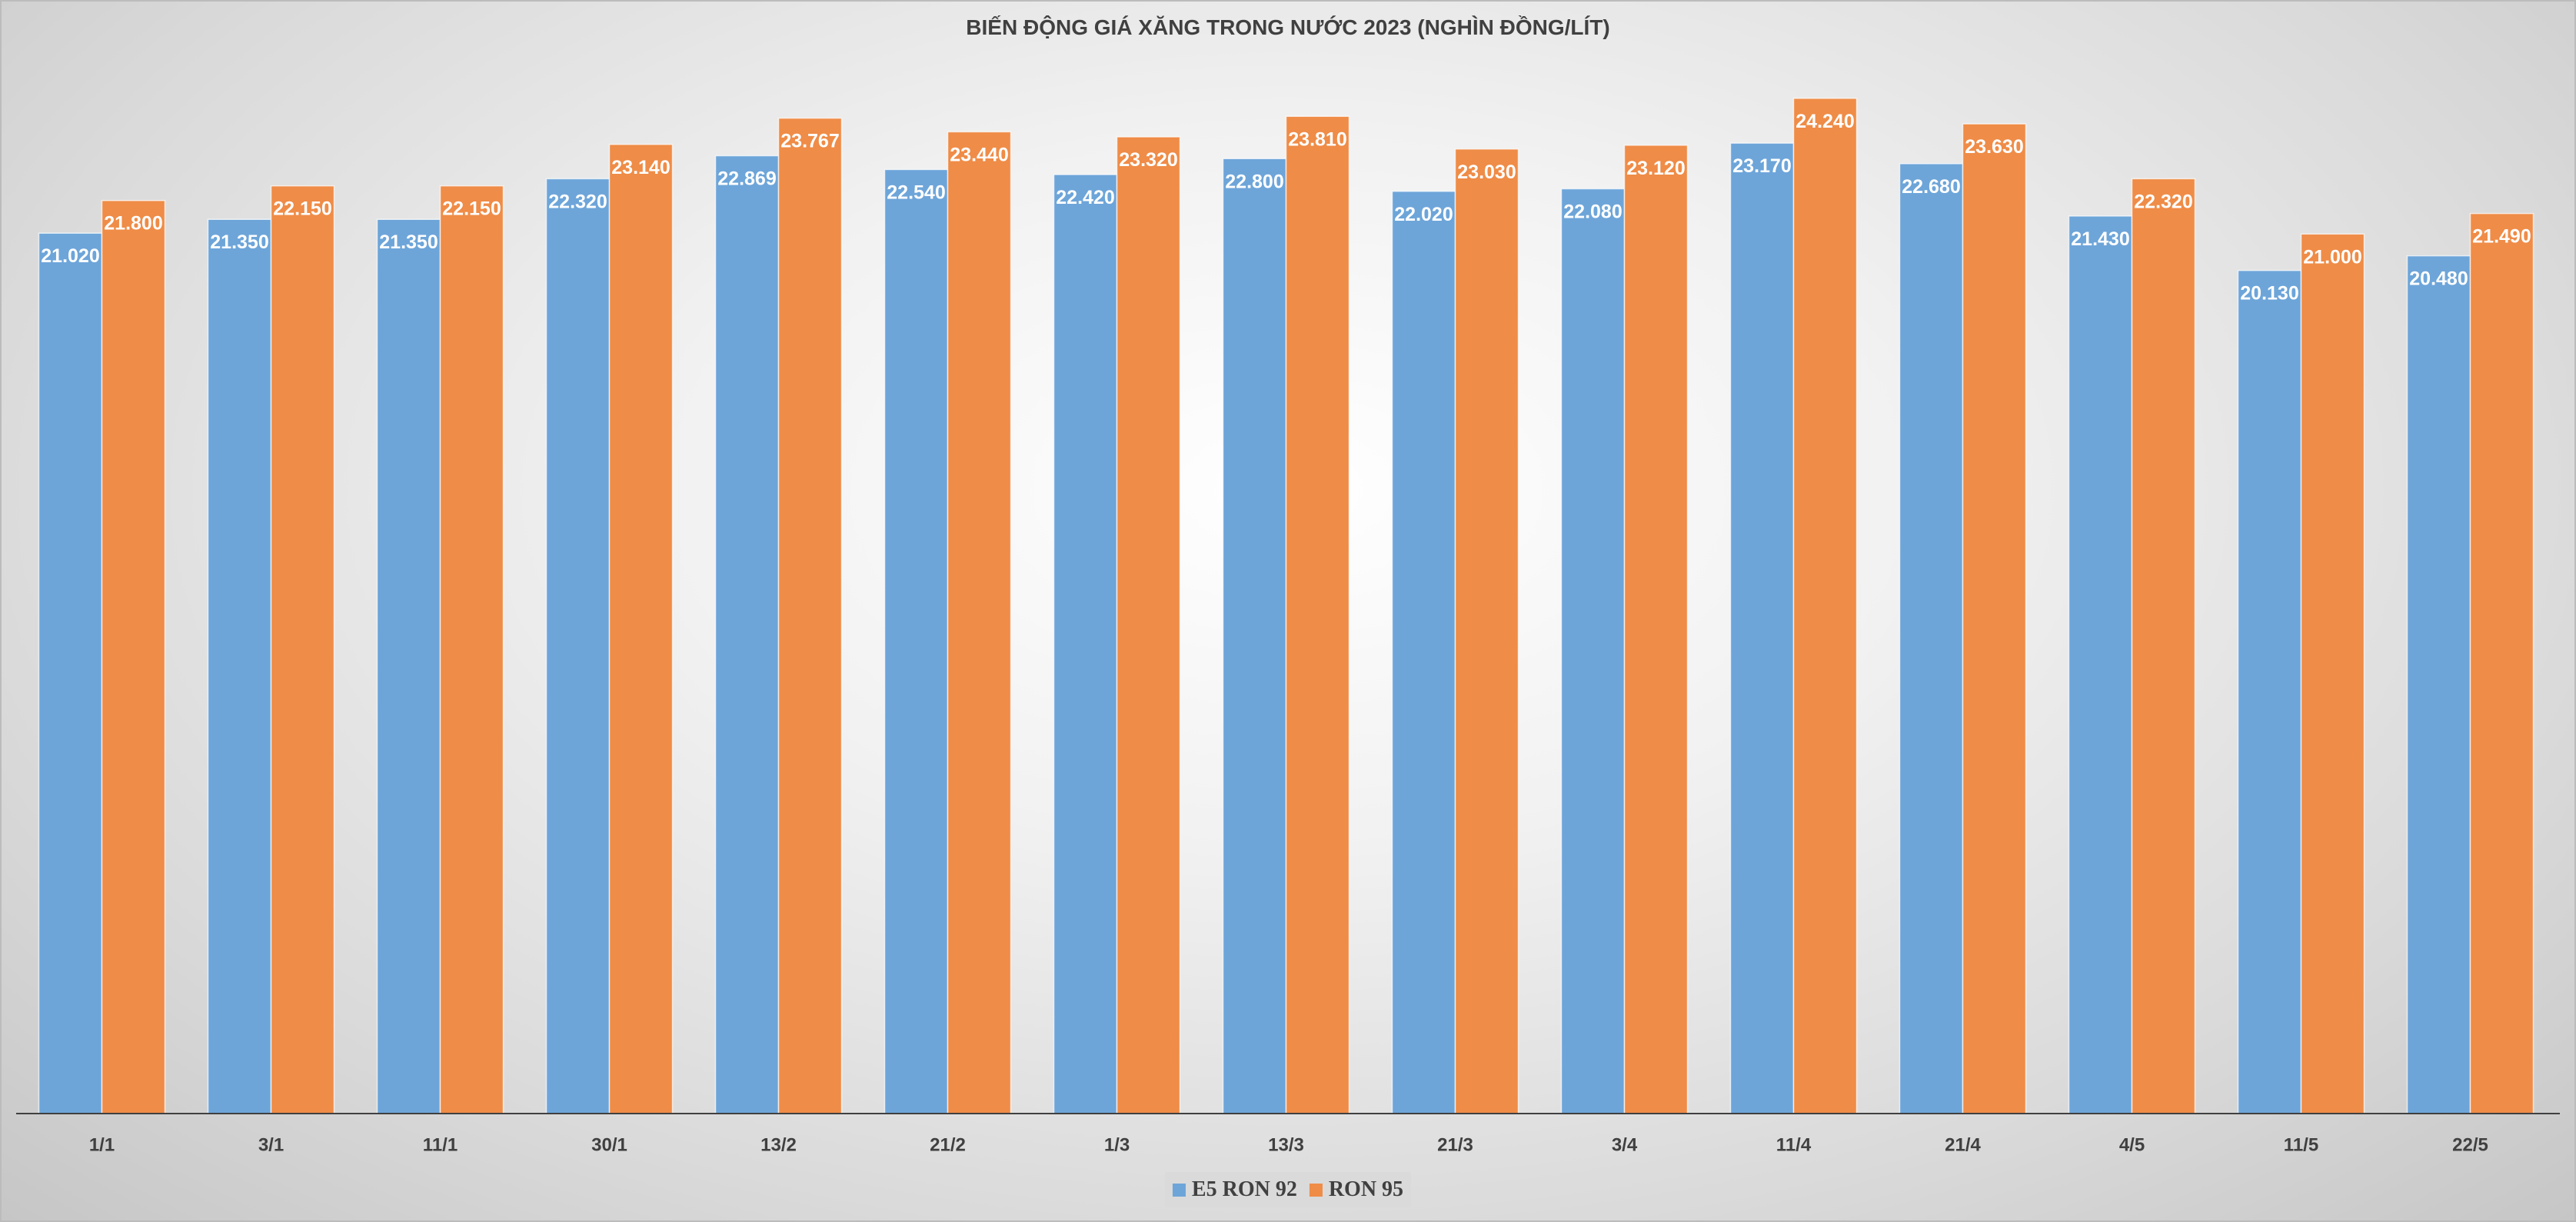 The image size is (2576, 1222). Describe the element at coordinates (2269, 294) in the screenshot. I see `data-label-e5-ron-92: 20.130` at that location.